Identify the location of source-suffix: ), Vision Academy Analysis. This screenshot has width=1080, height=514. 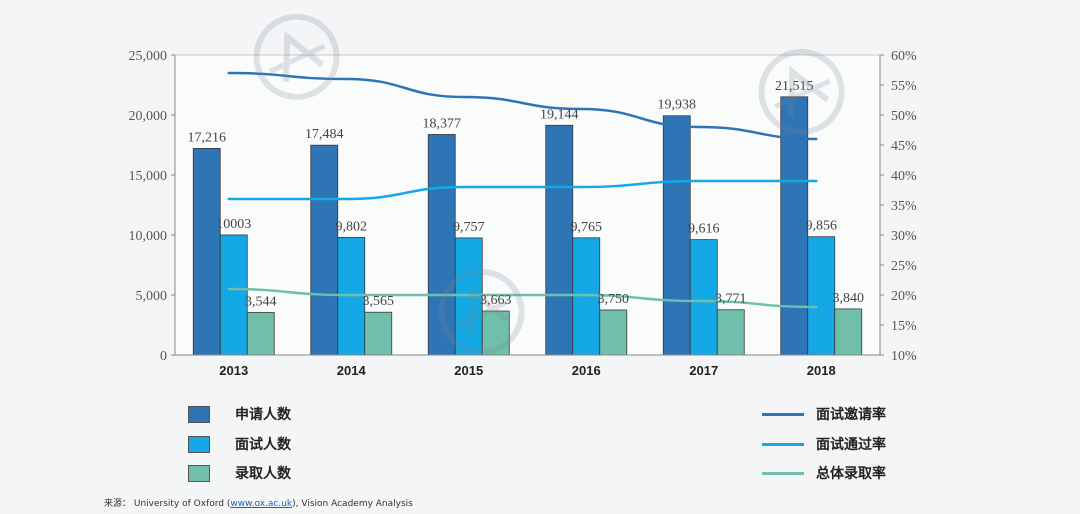
(352, 504).